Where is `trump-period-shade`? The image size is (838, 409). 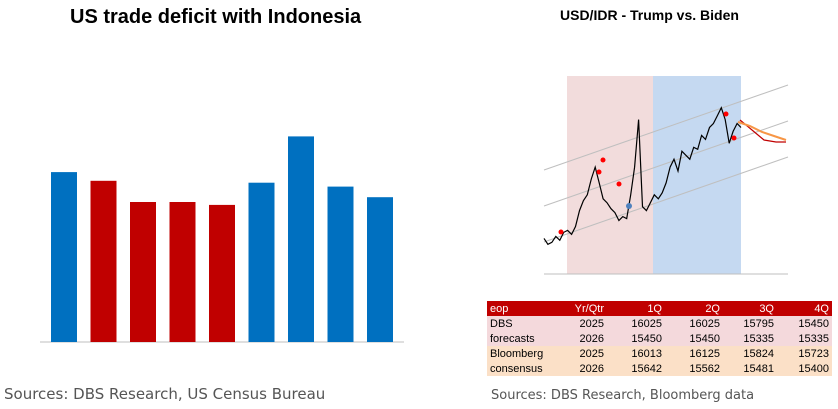
trump-period-shade is located at coordinates (610, 175).